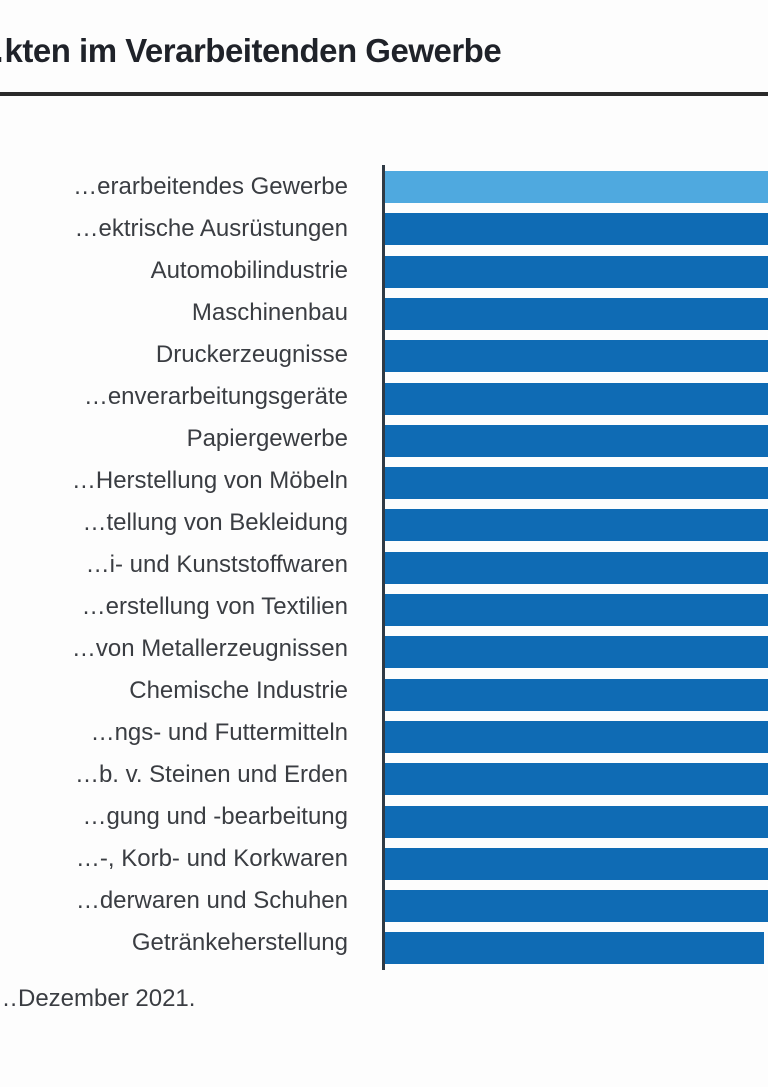  What do you see at coordinates (214, 606) in the screenshot?
I see `category-label: …erstellung von Textilien` at bounding box center [214, 606].